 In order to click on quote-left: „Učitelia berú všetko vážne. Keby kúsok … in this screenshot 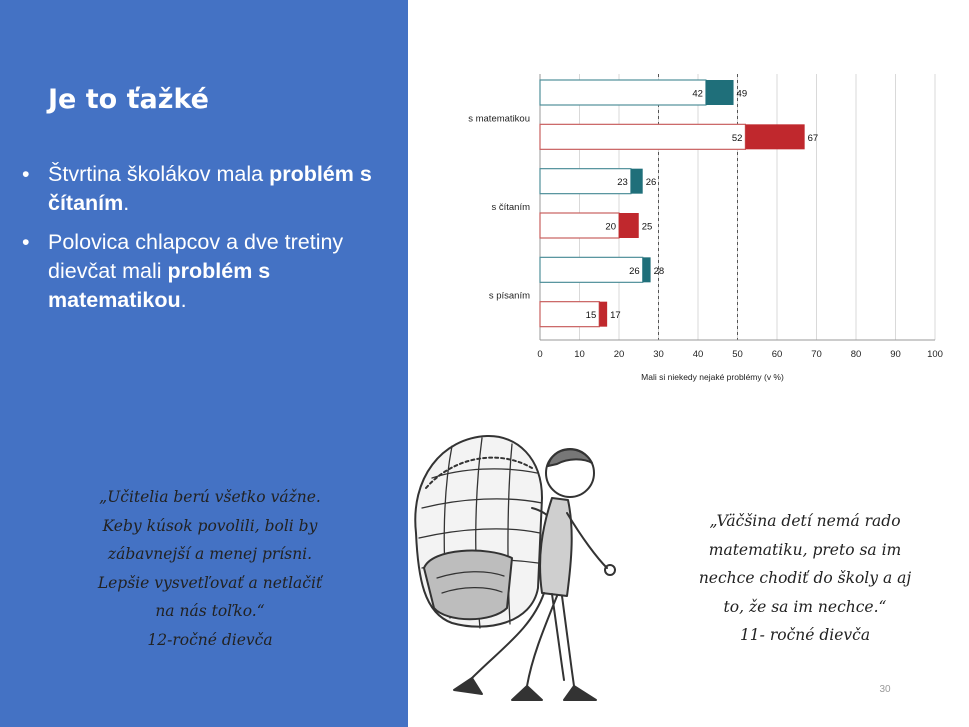, I will do `click(210, 568)`.